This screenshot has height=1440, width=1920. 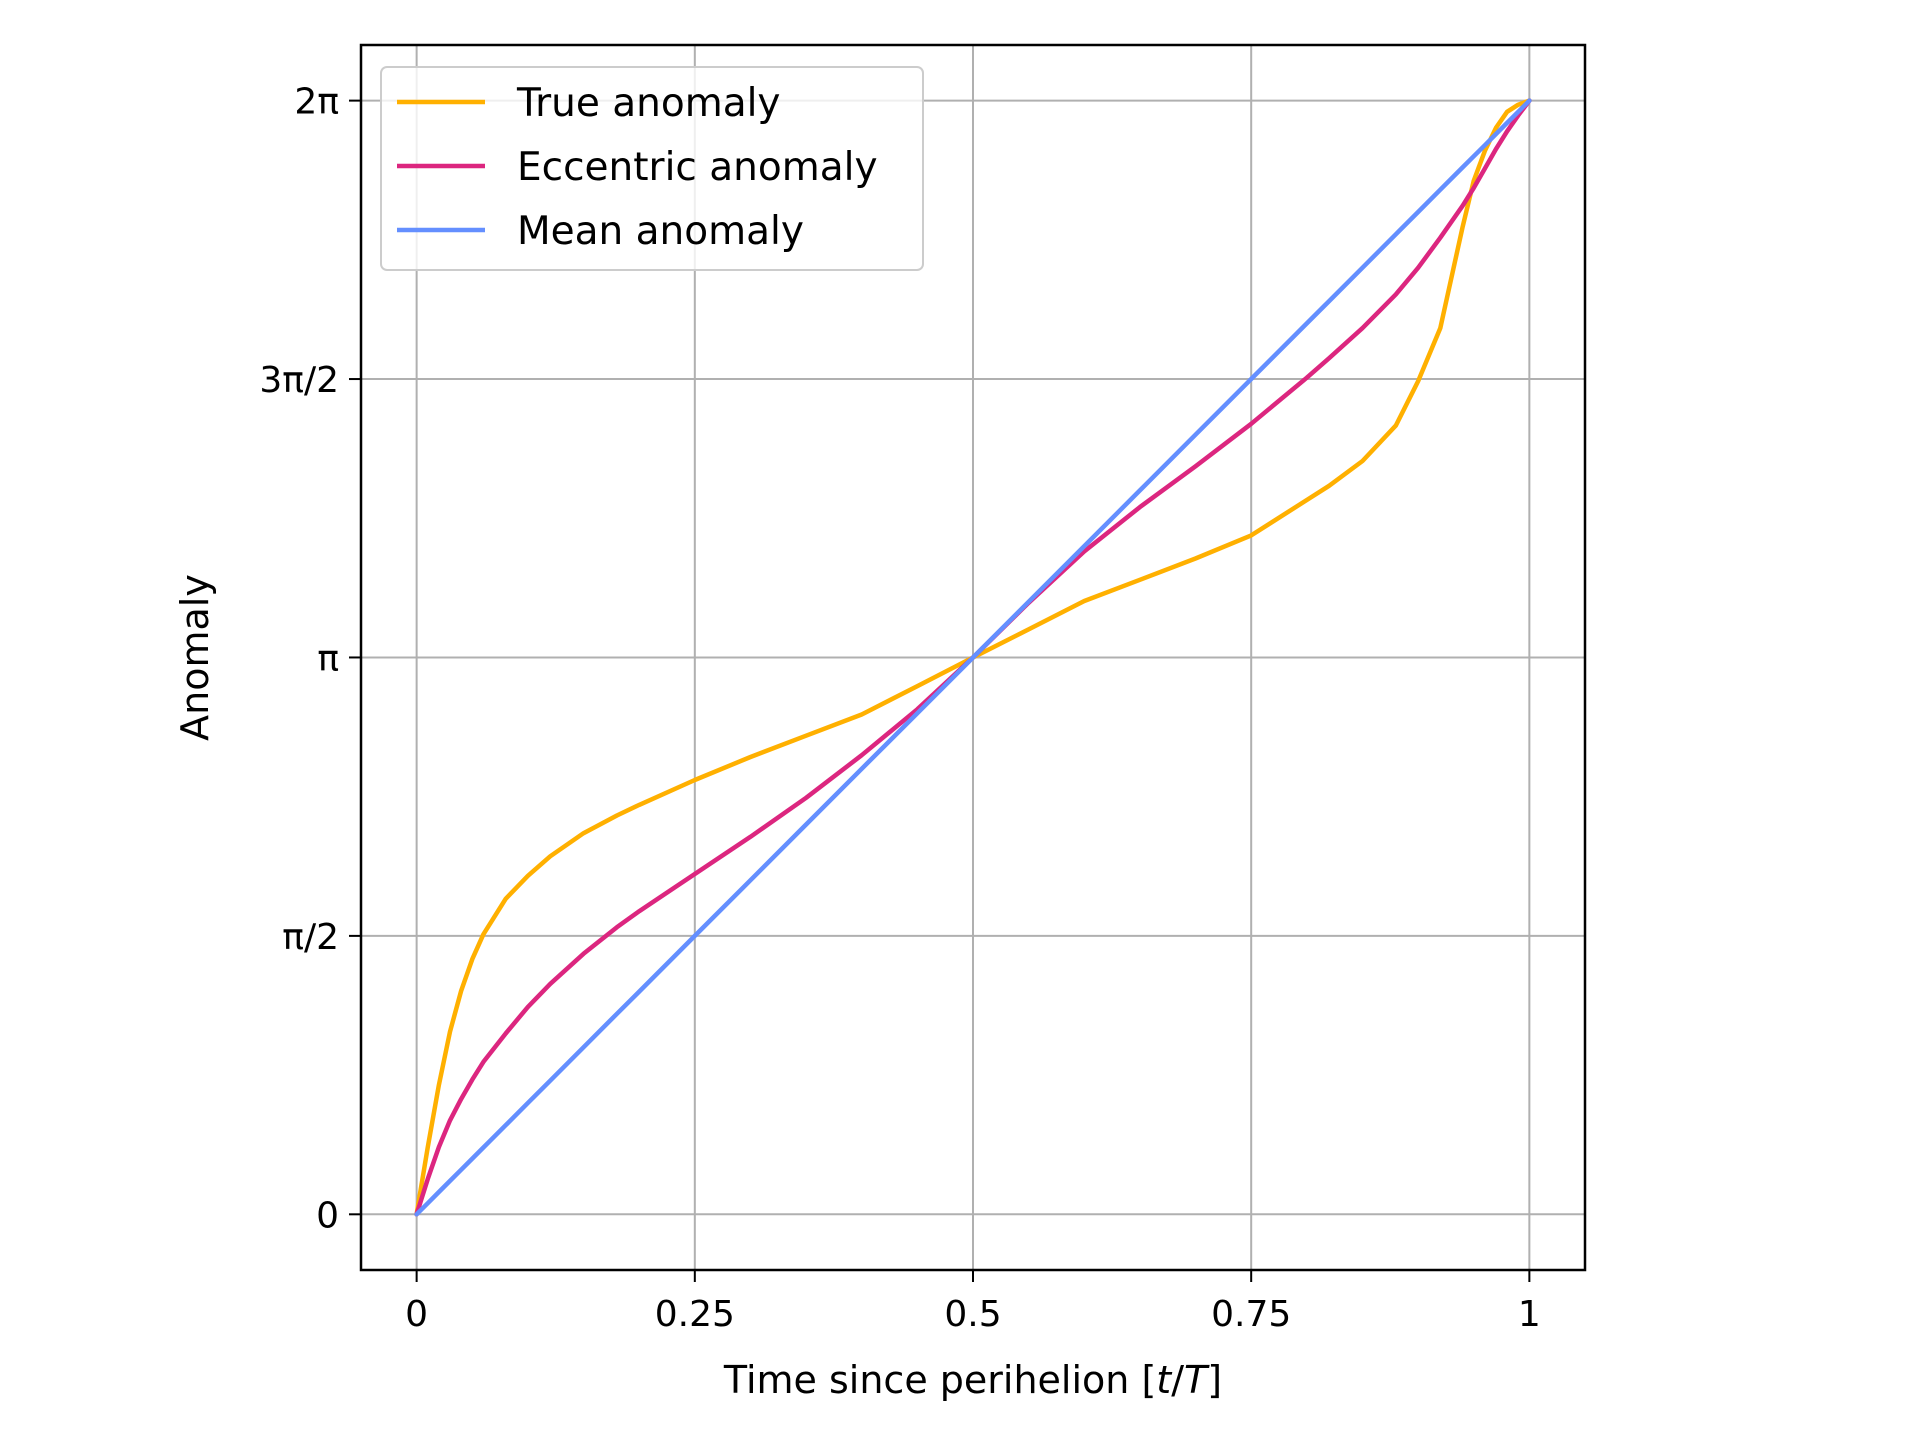 I want to click on x-axis-label-close: ], so click(x=1214, y=1380).